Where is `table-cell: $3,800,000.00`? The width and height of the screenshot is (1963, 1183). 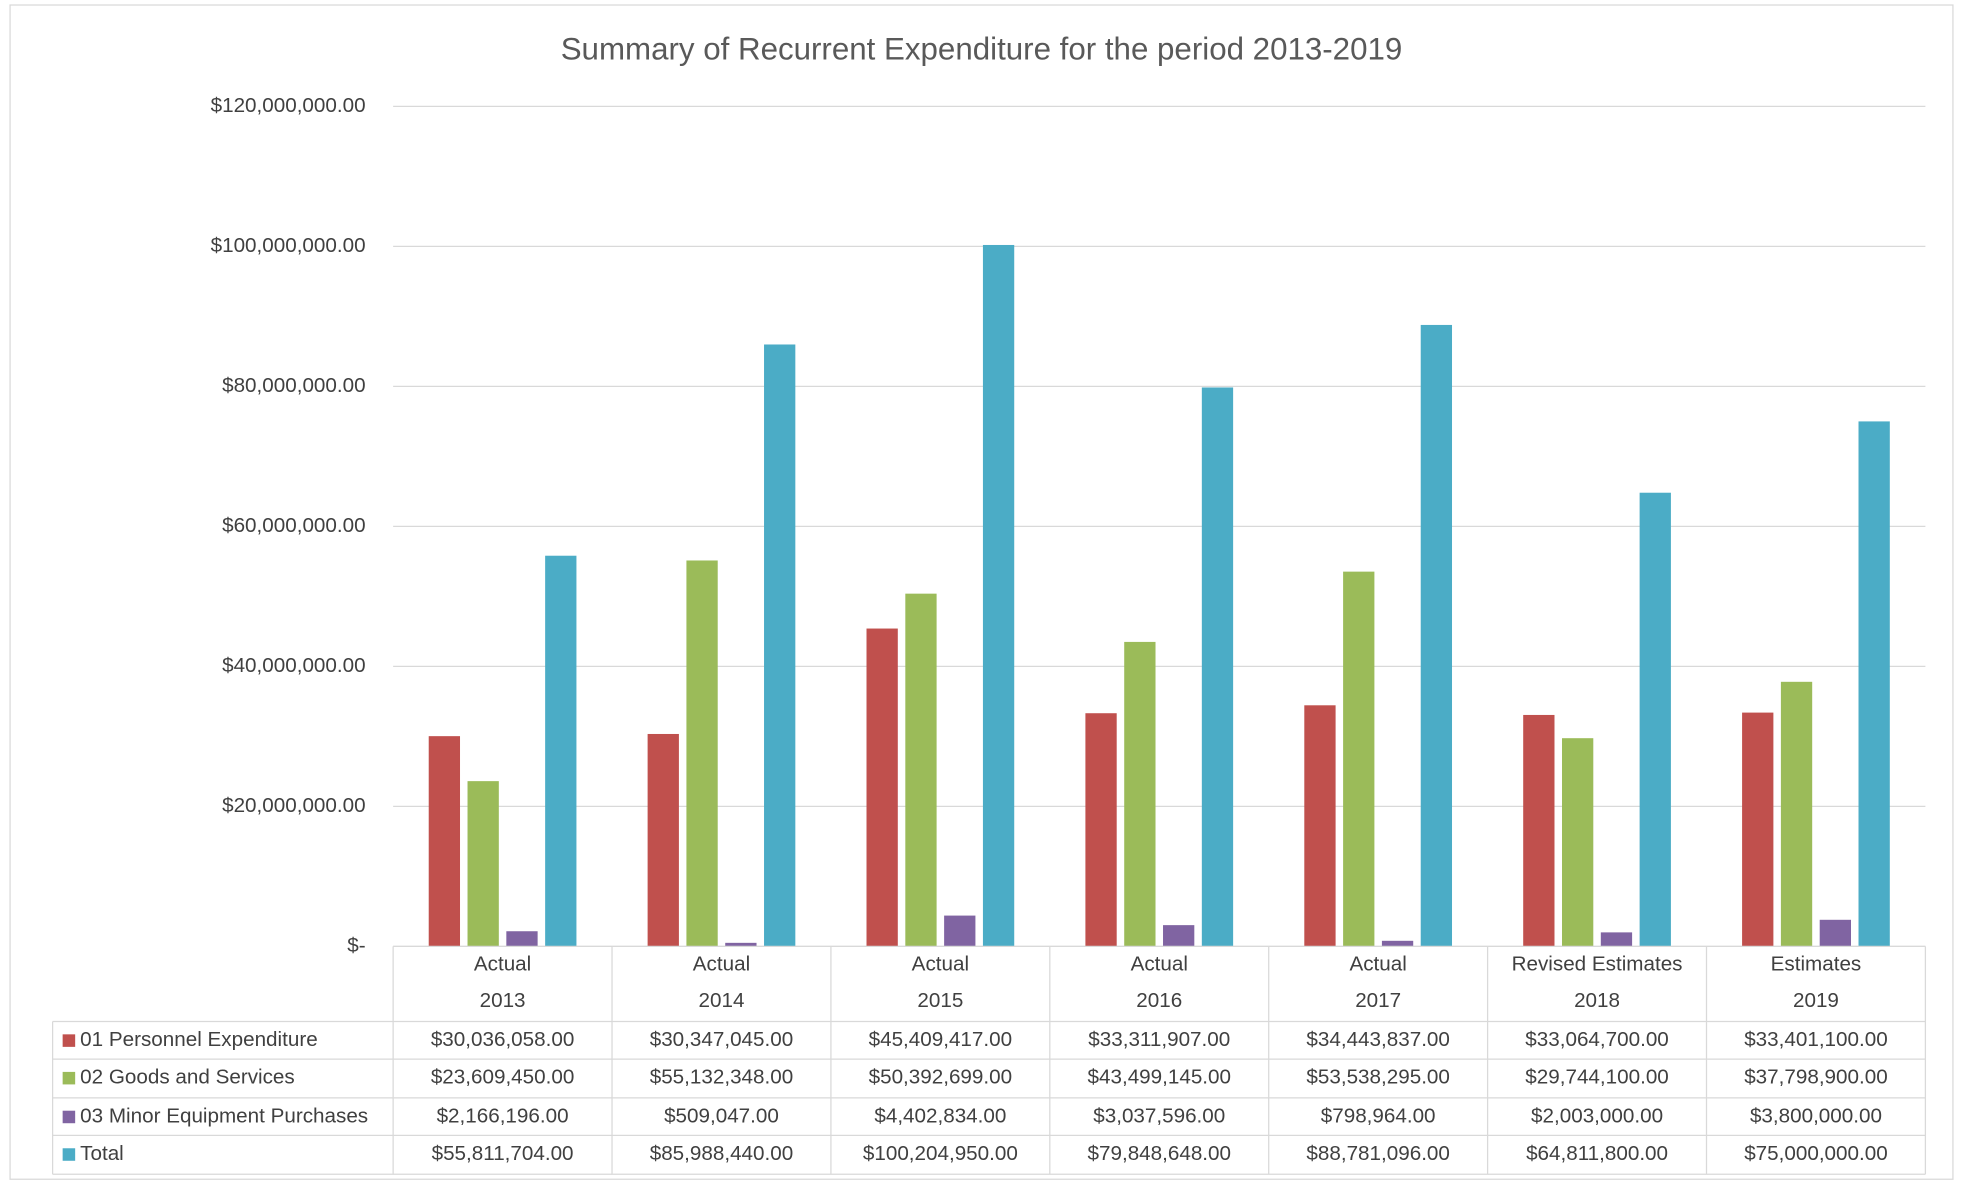 table-cell: $3,800,000.00 is located at coordinates (1816, 1115).